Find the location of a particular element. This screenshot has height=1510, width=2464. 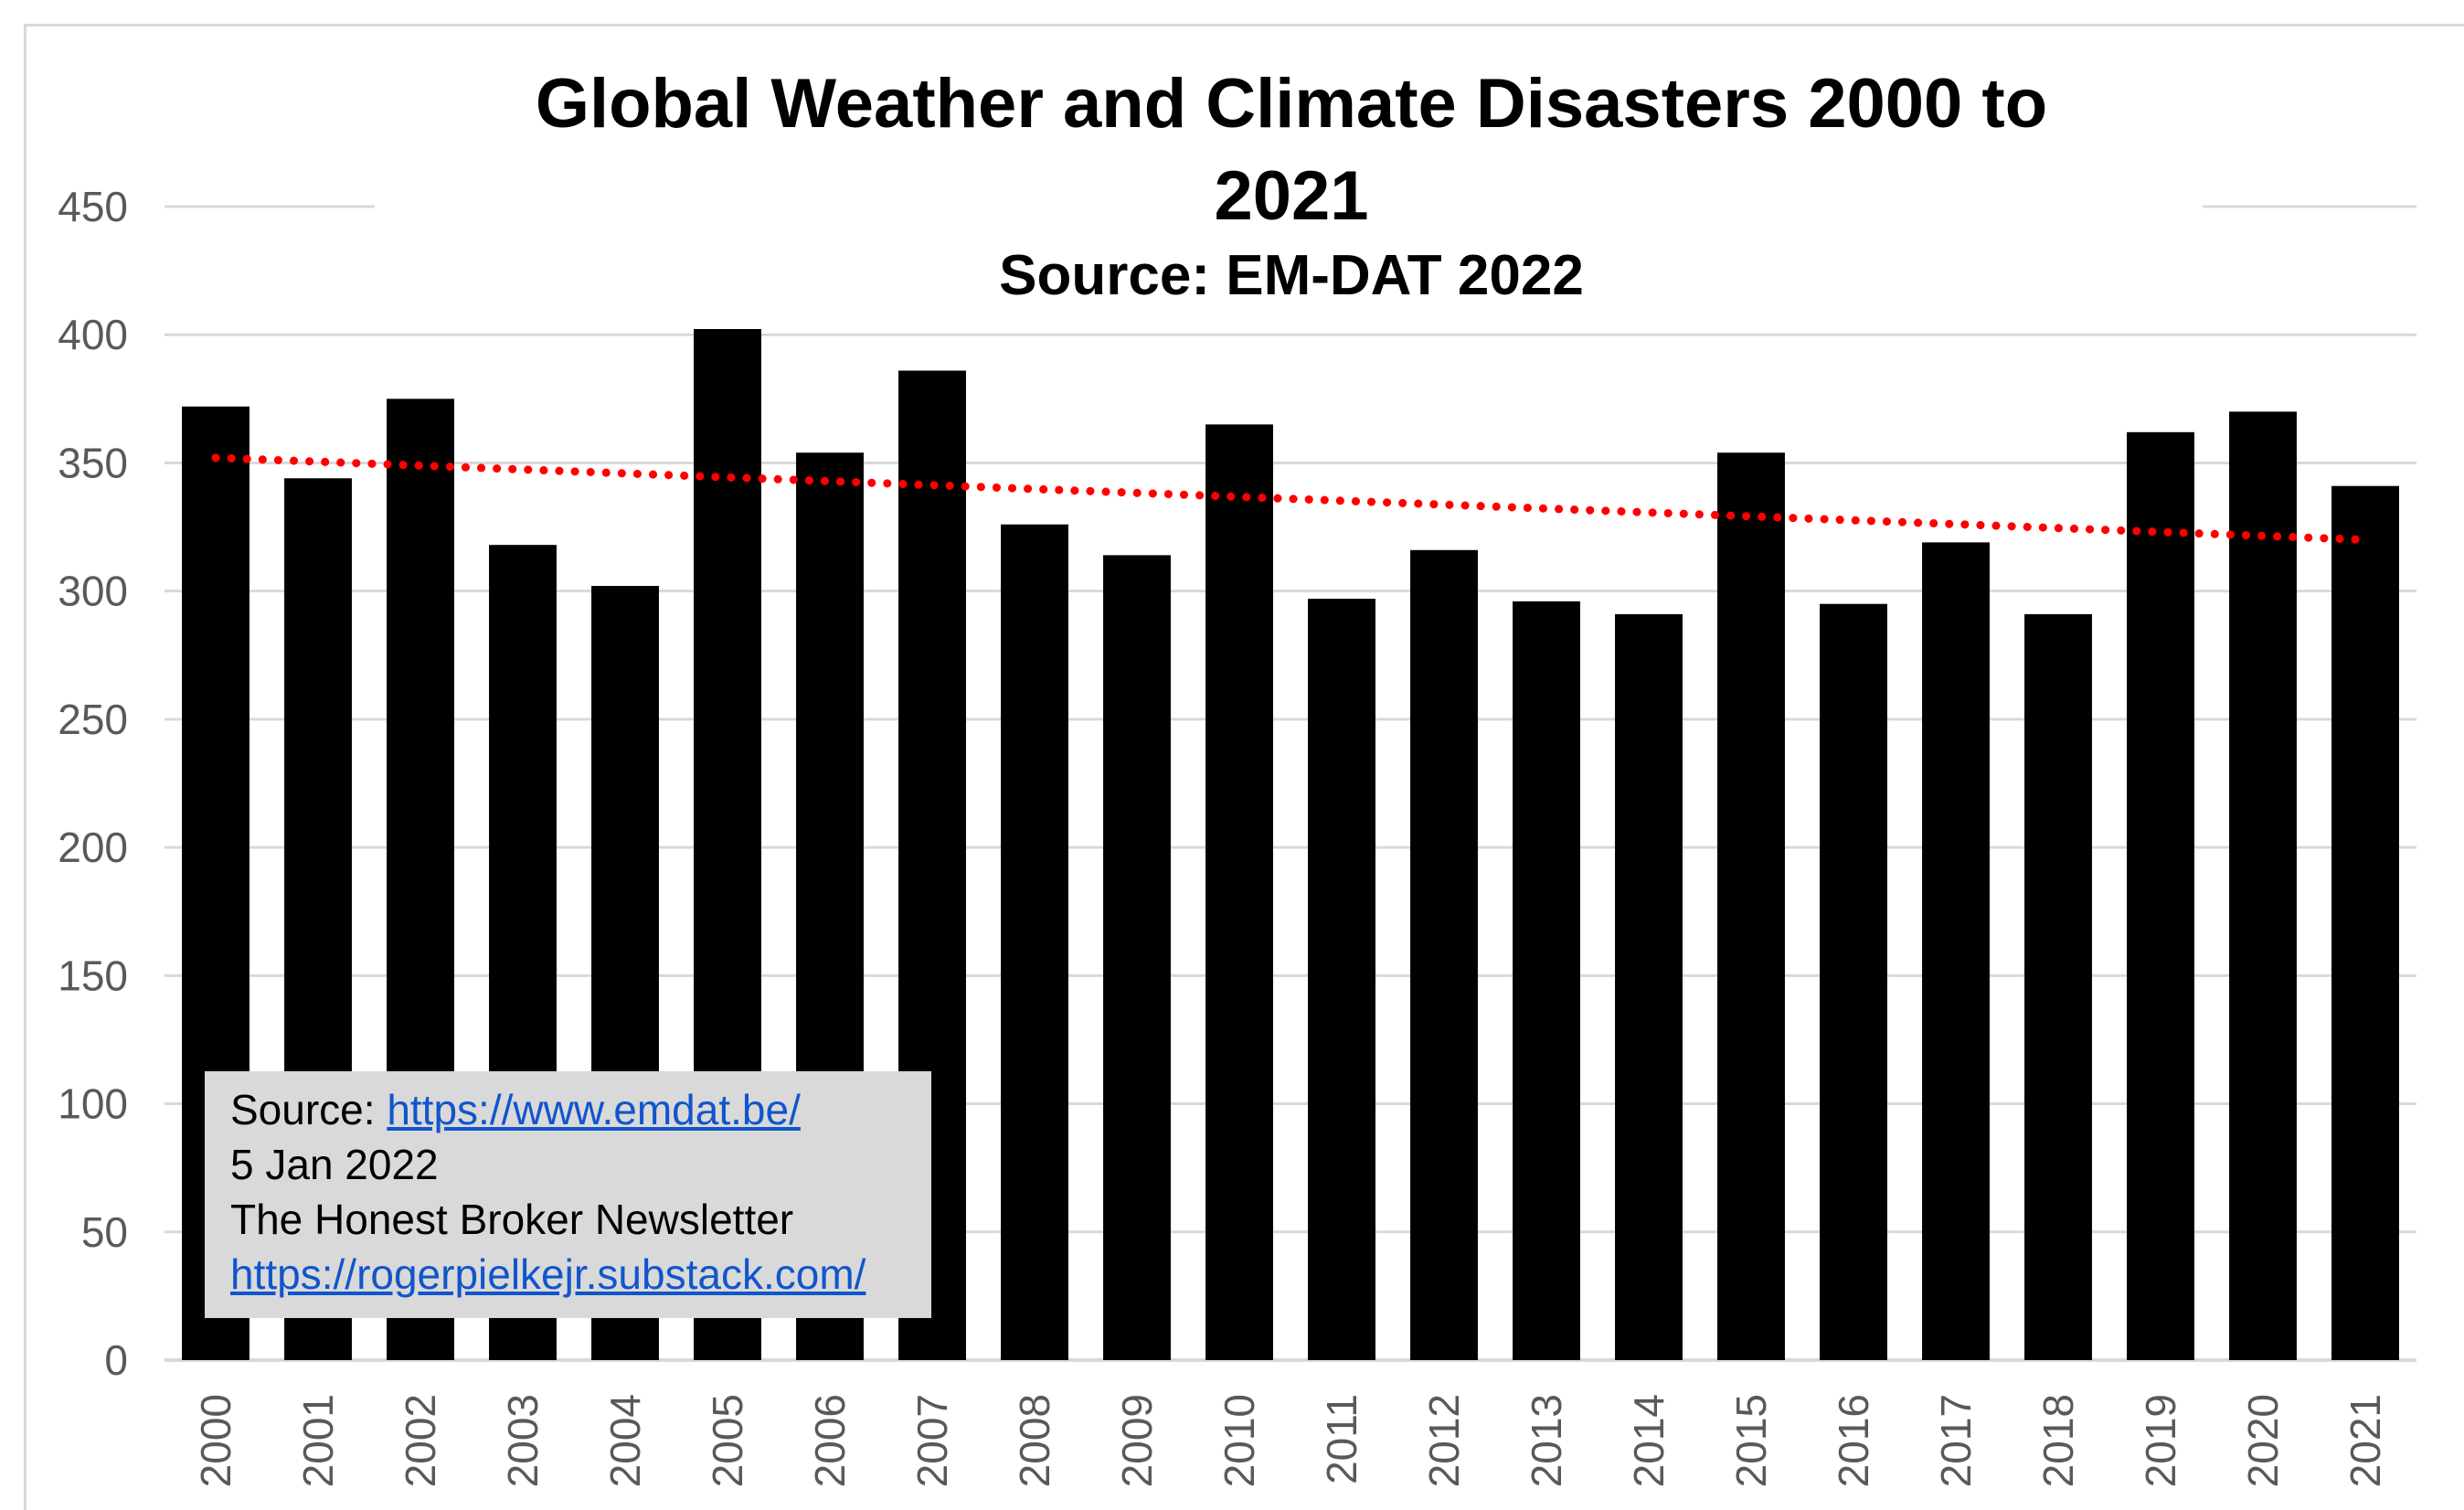

annotation-date: 5 Jan 2022 is located at coordinates (334, 1165).